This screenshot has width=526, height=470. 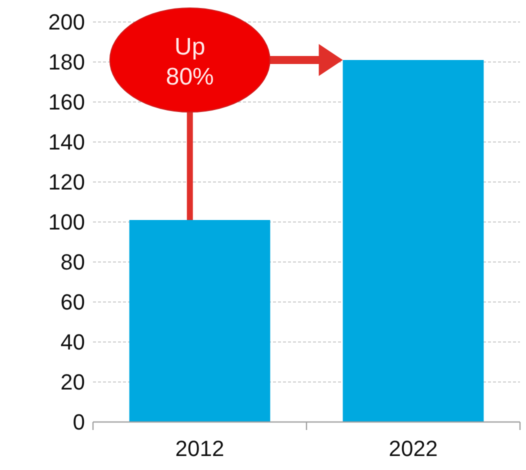 I want to click on y-tick-label: 0, so click(x=78, y=422).